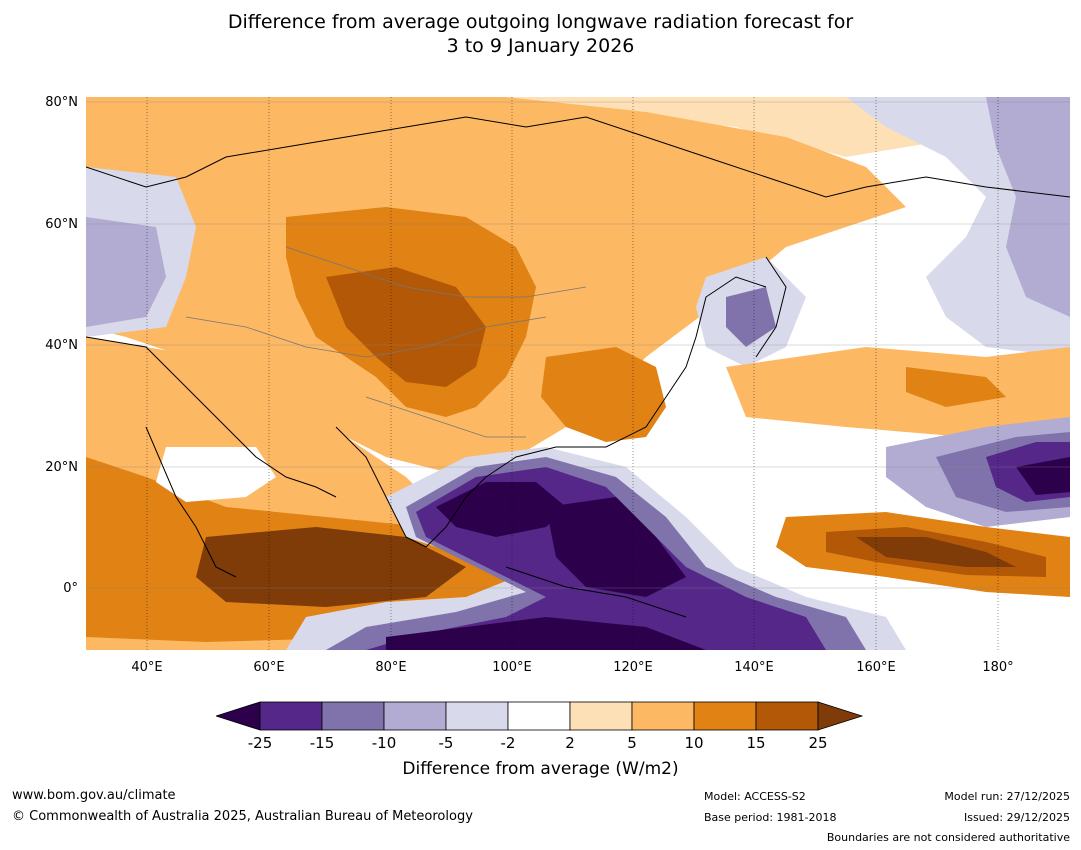 Image resolution: width=1081 pixels, height=850 pixels. Describe the element at coordinates (540, 46) in the screenshot. I see `title-line-2: 3 to 9 January 2026` at that location.